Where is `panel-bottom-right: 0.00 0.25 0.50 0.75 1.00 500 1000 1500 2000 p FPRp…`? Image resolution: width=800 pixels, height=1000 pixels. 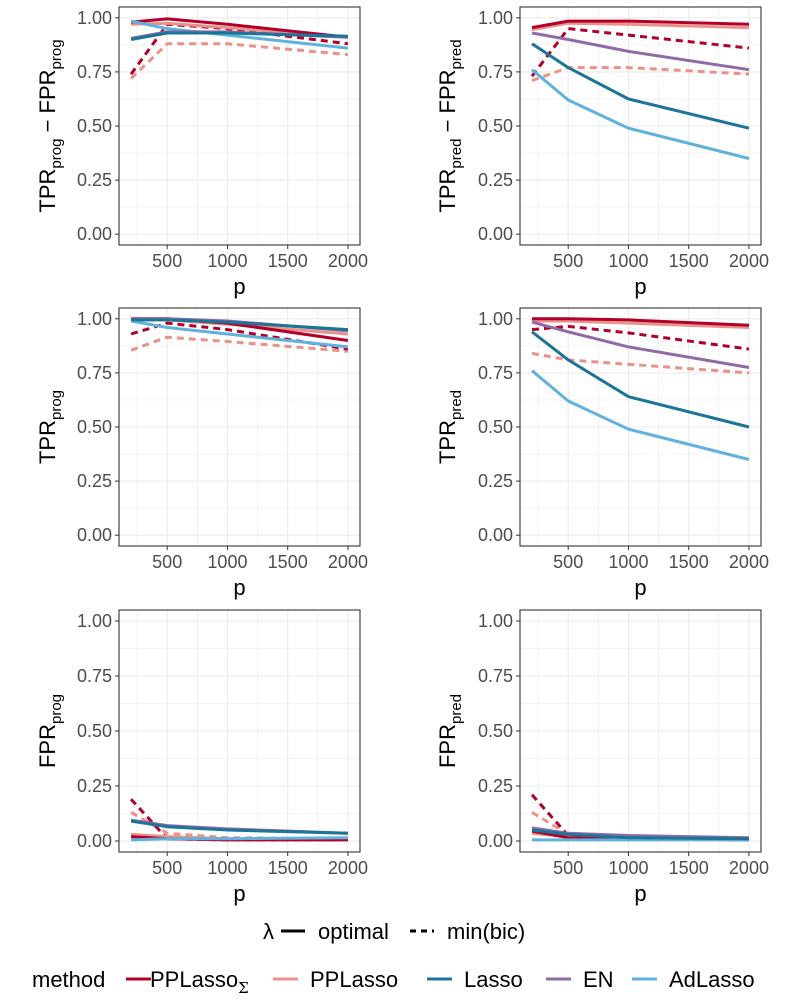 panel-bottom-right: 0.00 0.25 0.50 0.75 1.00 500 1000 1500 2000 p FPRp… is located at coordinates (602, 757).